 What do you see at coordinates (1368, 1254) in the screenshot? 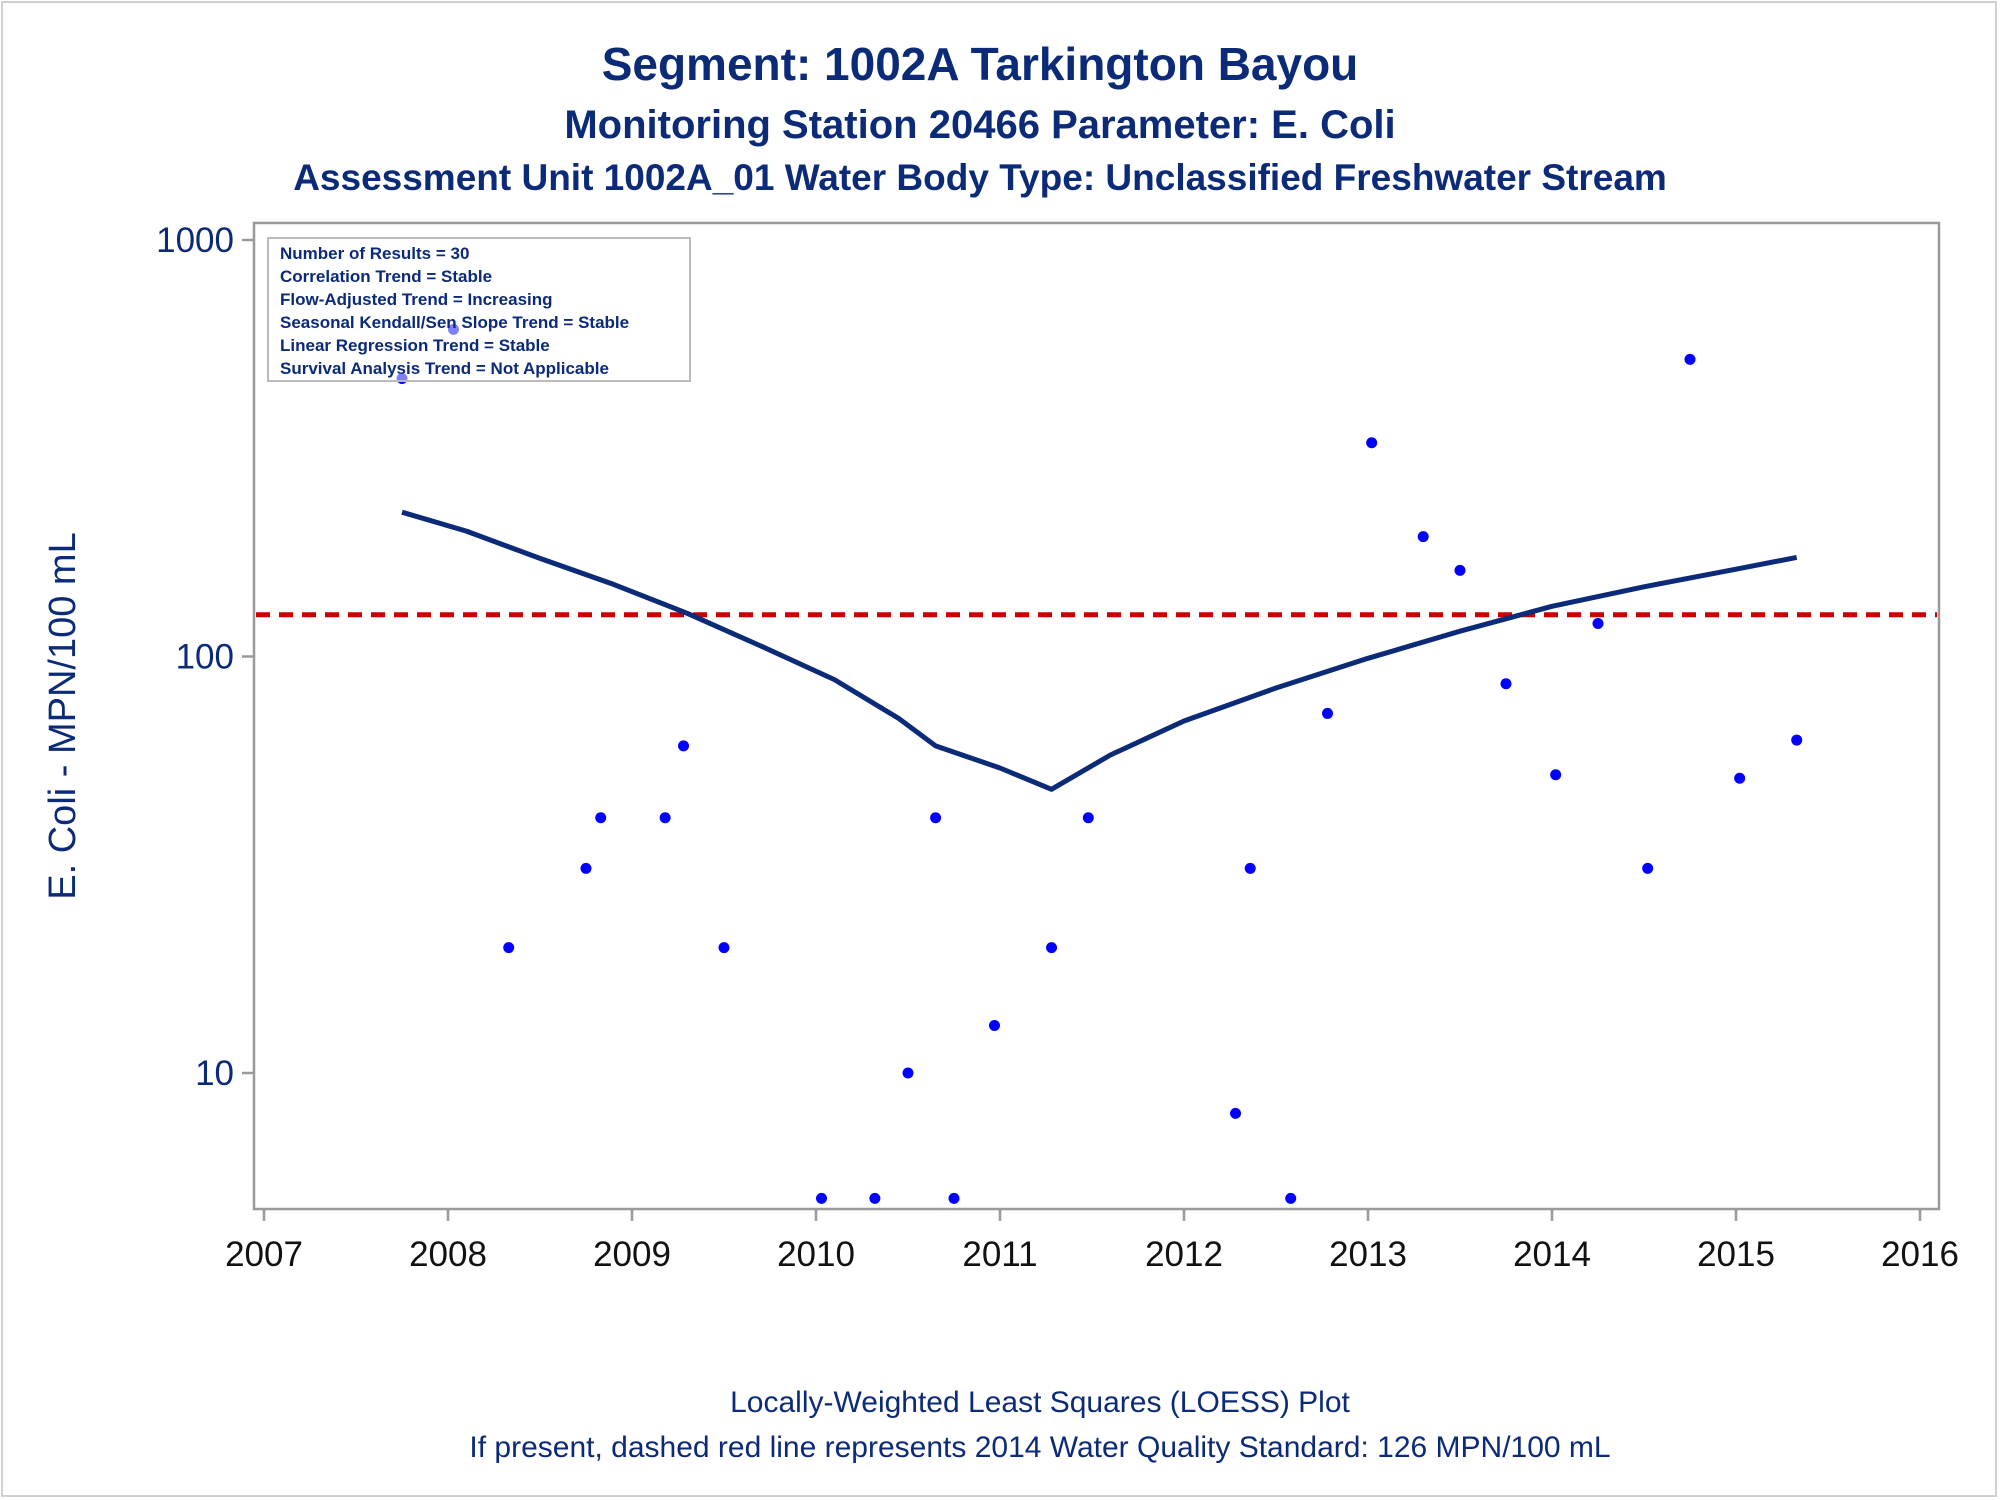
I see `x-tick-label: 2013` at bounding box center [1368, 1254].